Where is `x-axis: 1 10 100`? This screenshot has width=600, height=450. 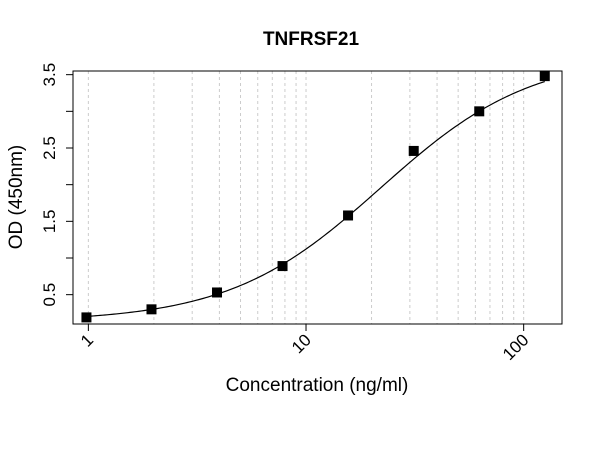 x-axis: 1 10 100 is located at coordinates (305, 344).